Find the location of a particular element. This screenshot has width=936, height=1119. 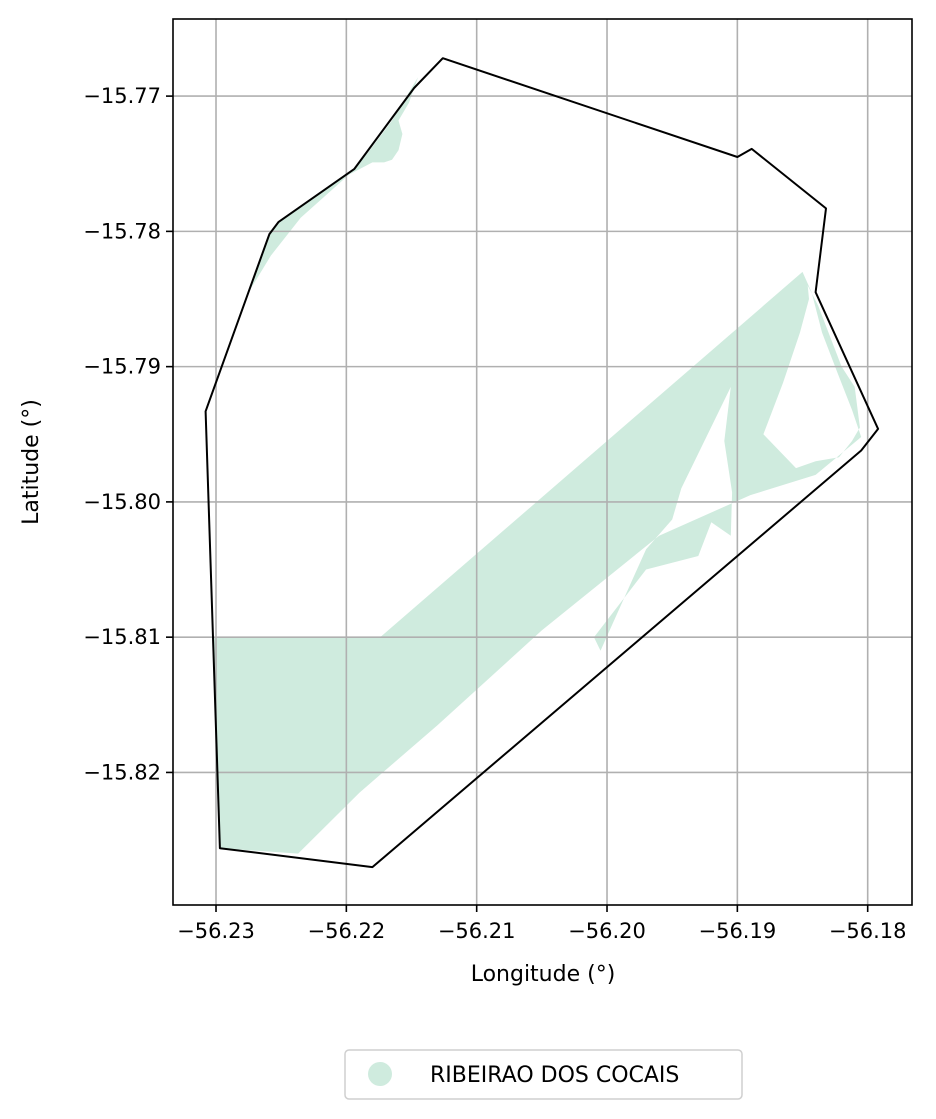

x-tick-label: −56.19 is located at coordinates (737, 931).